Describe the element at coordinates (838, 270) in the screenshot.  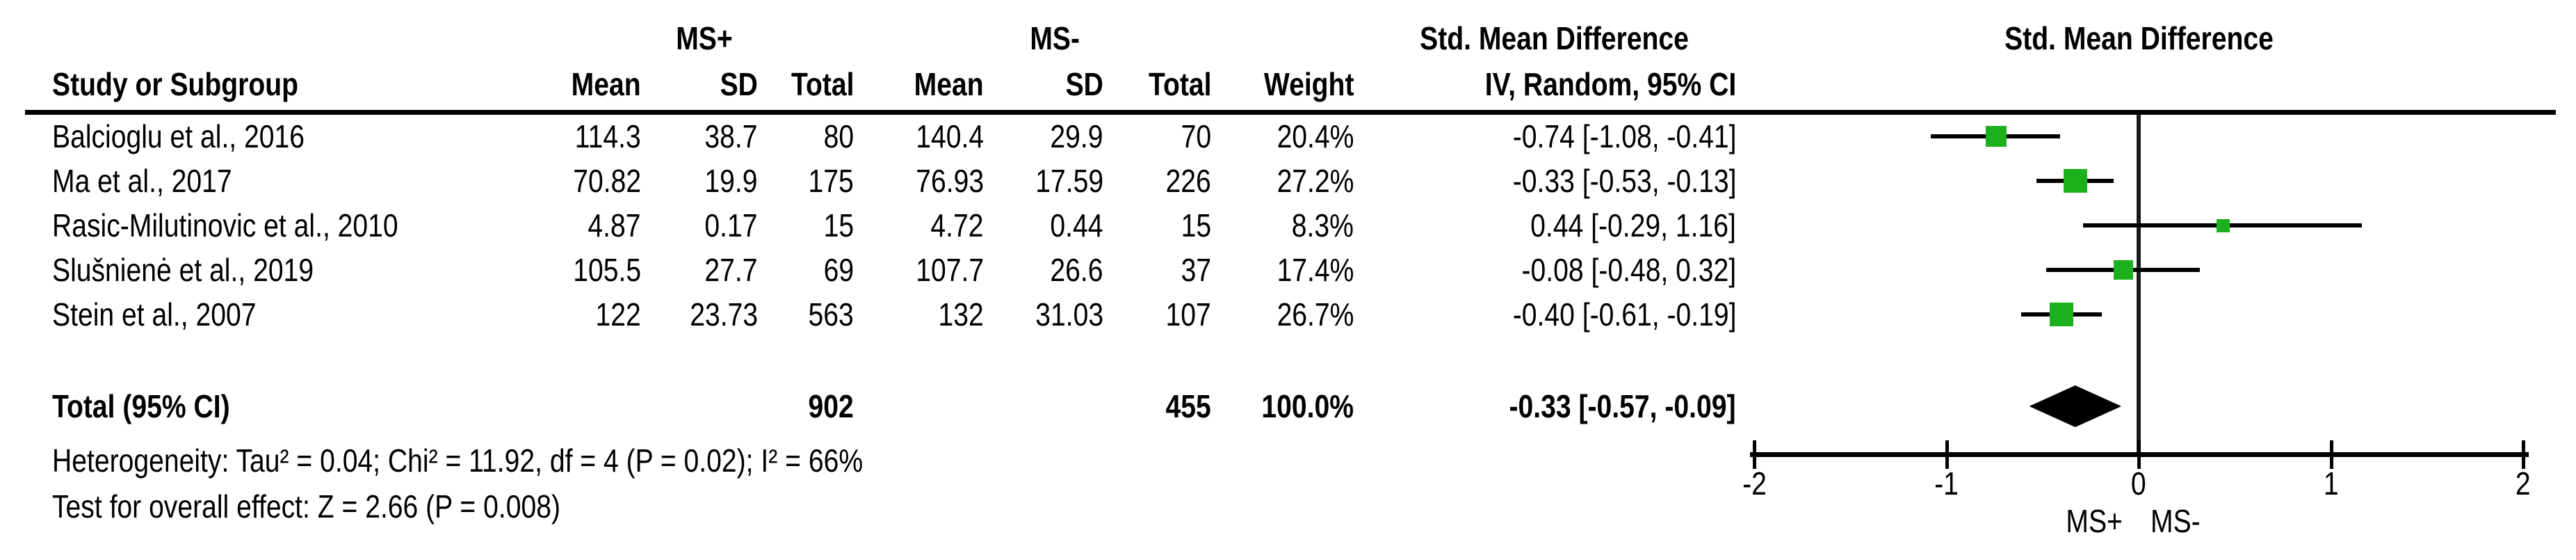
I see `ms-plus-total: 69` at that location.